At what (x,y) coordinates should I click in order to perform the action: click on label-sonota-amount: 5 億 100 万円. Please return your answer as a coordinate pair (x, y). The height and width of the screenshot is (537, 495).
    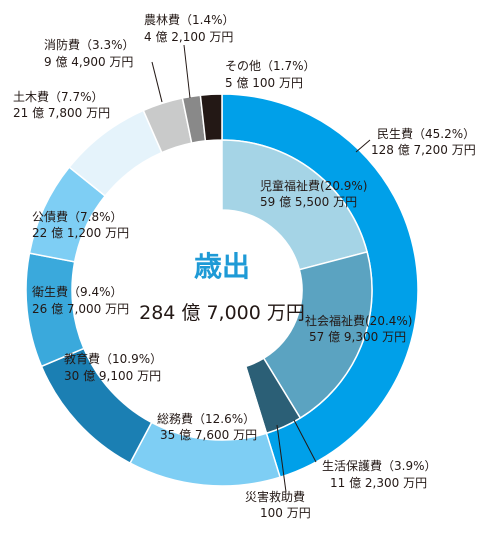
    Looking at the image, I should click on (264, 83).